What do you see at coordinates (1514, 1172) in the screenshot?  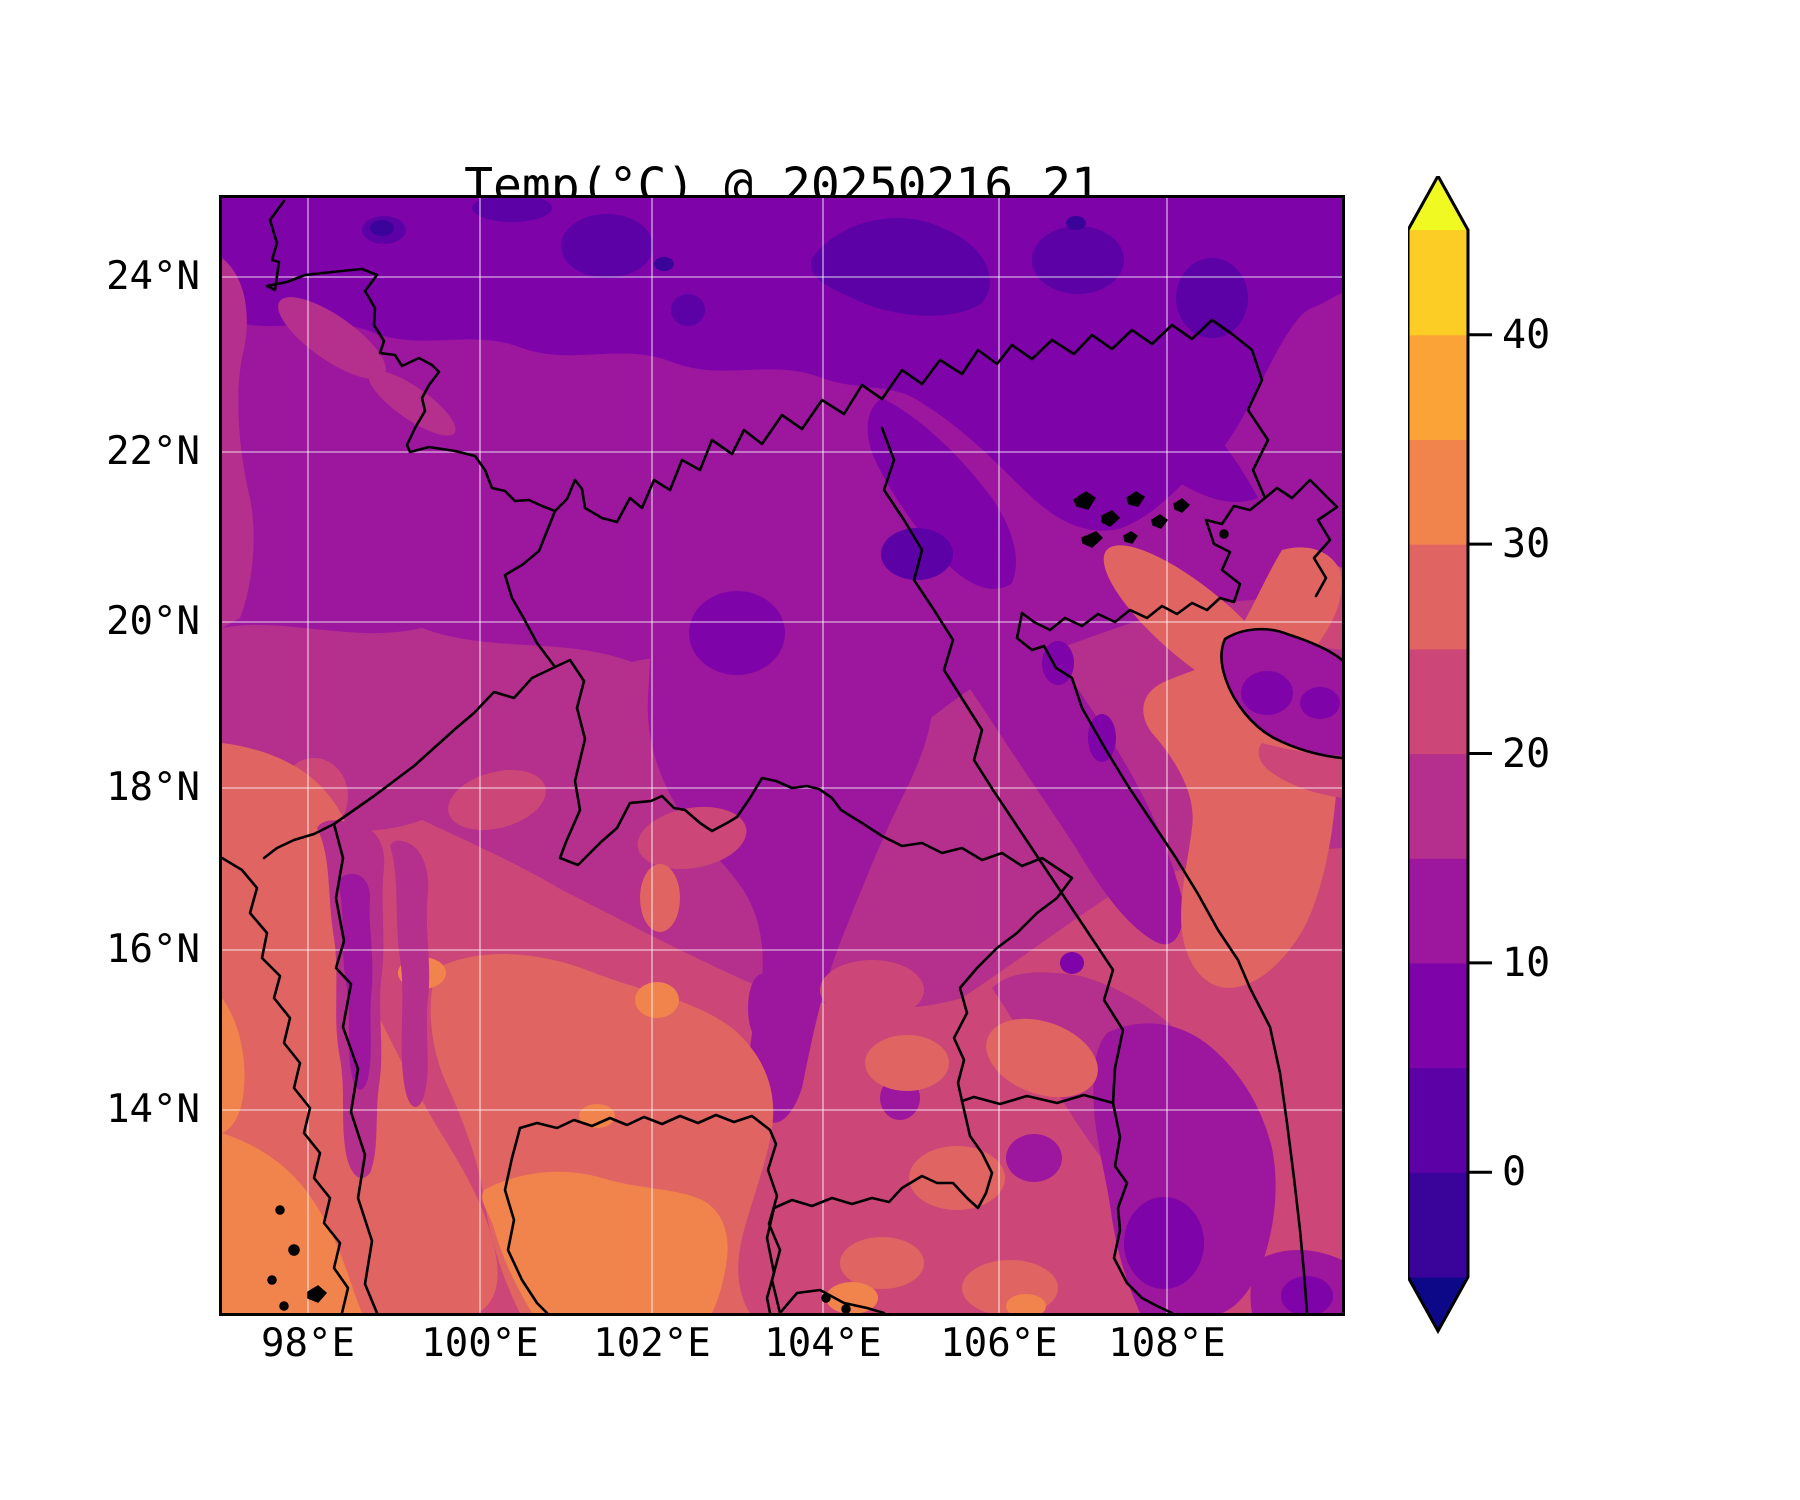 I see `colorbar-tick-label: 0` at bounding box center [1514, 1172].